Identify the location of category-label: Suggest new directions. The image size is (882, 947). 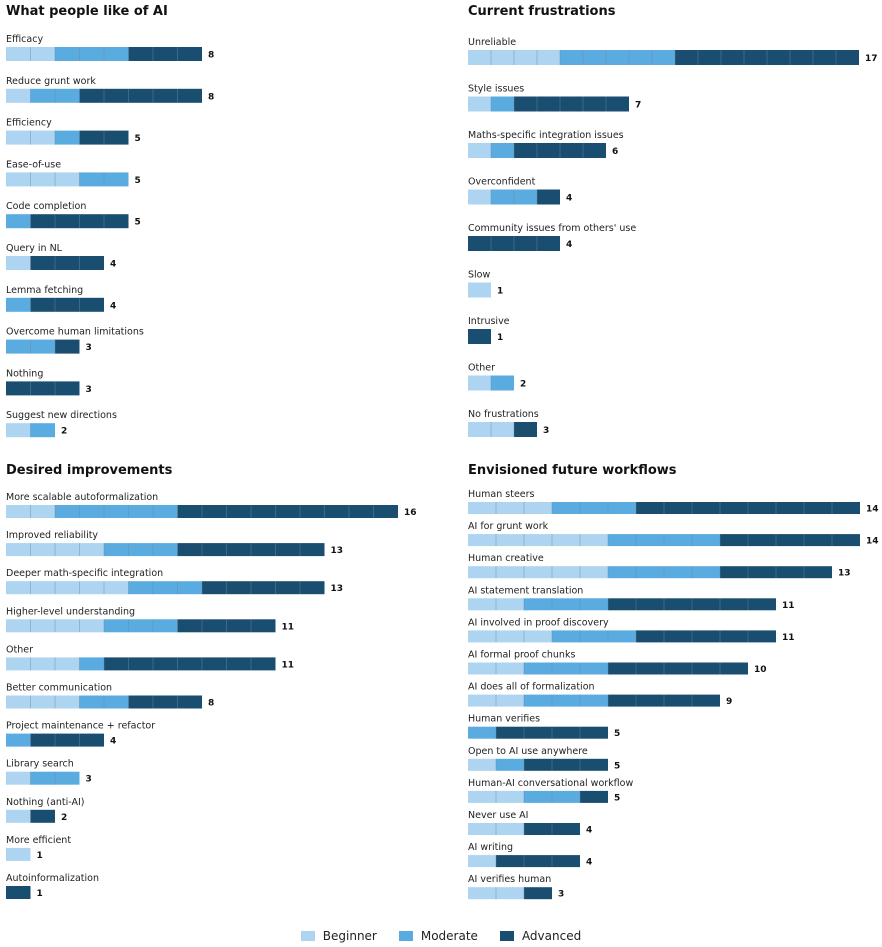
(61, 415).